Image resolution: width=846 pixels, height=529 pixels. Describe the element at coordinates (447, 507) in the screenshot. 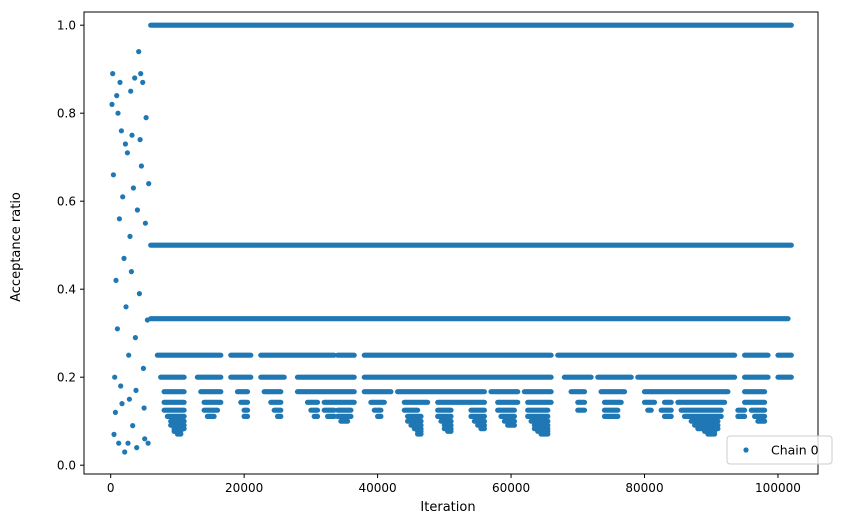

I see `x-axis-label: Iteration` at that location.